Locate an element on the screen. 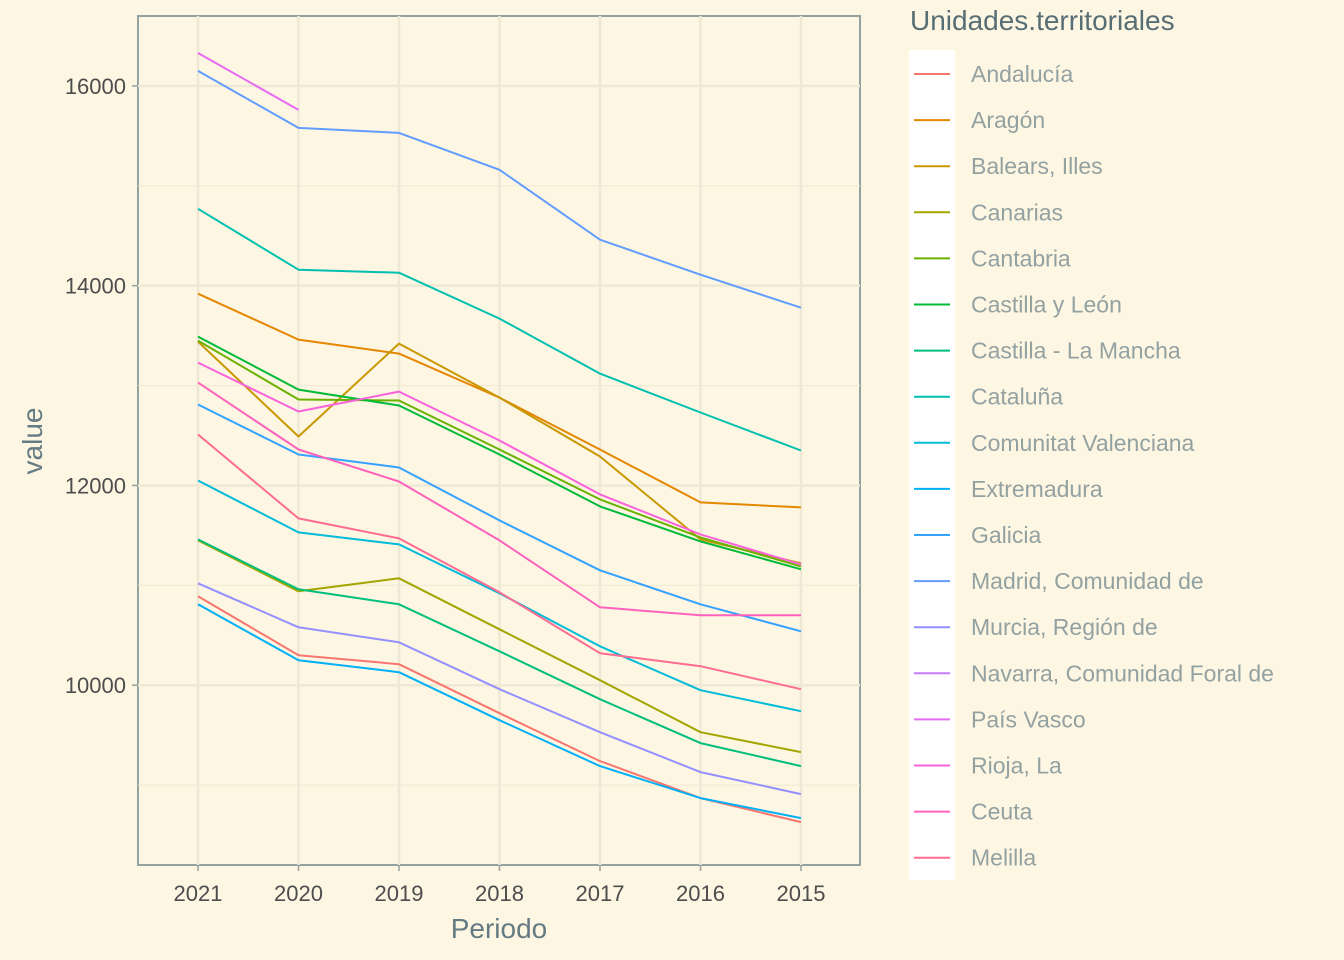 The image size is (1344, 960). legend-label: Extremadura is located at coordinates (1037, 489).